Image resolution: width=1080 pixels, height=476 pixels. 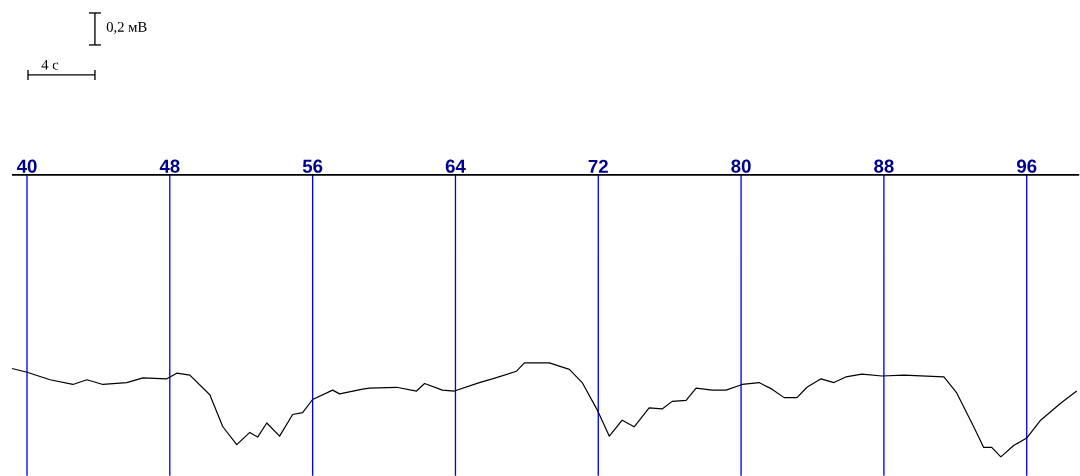 I want to click on x-tick-label: 80, so click(x=741, y=166).